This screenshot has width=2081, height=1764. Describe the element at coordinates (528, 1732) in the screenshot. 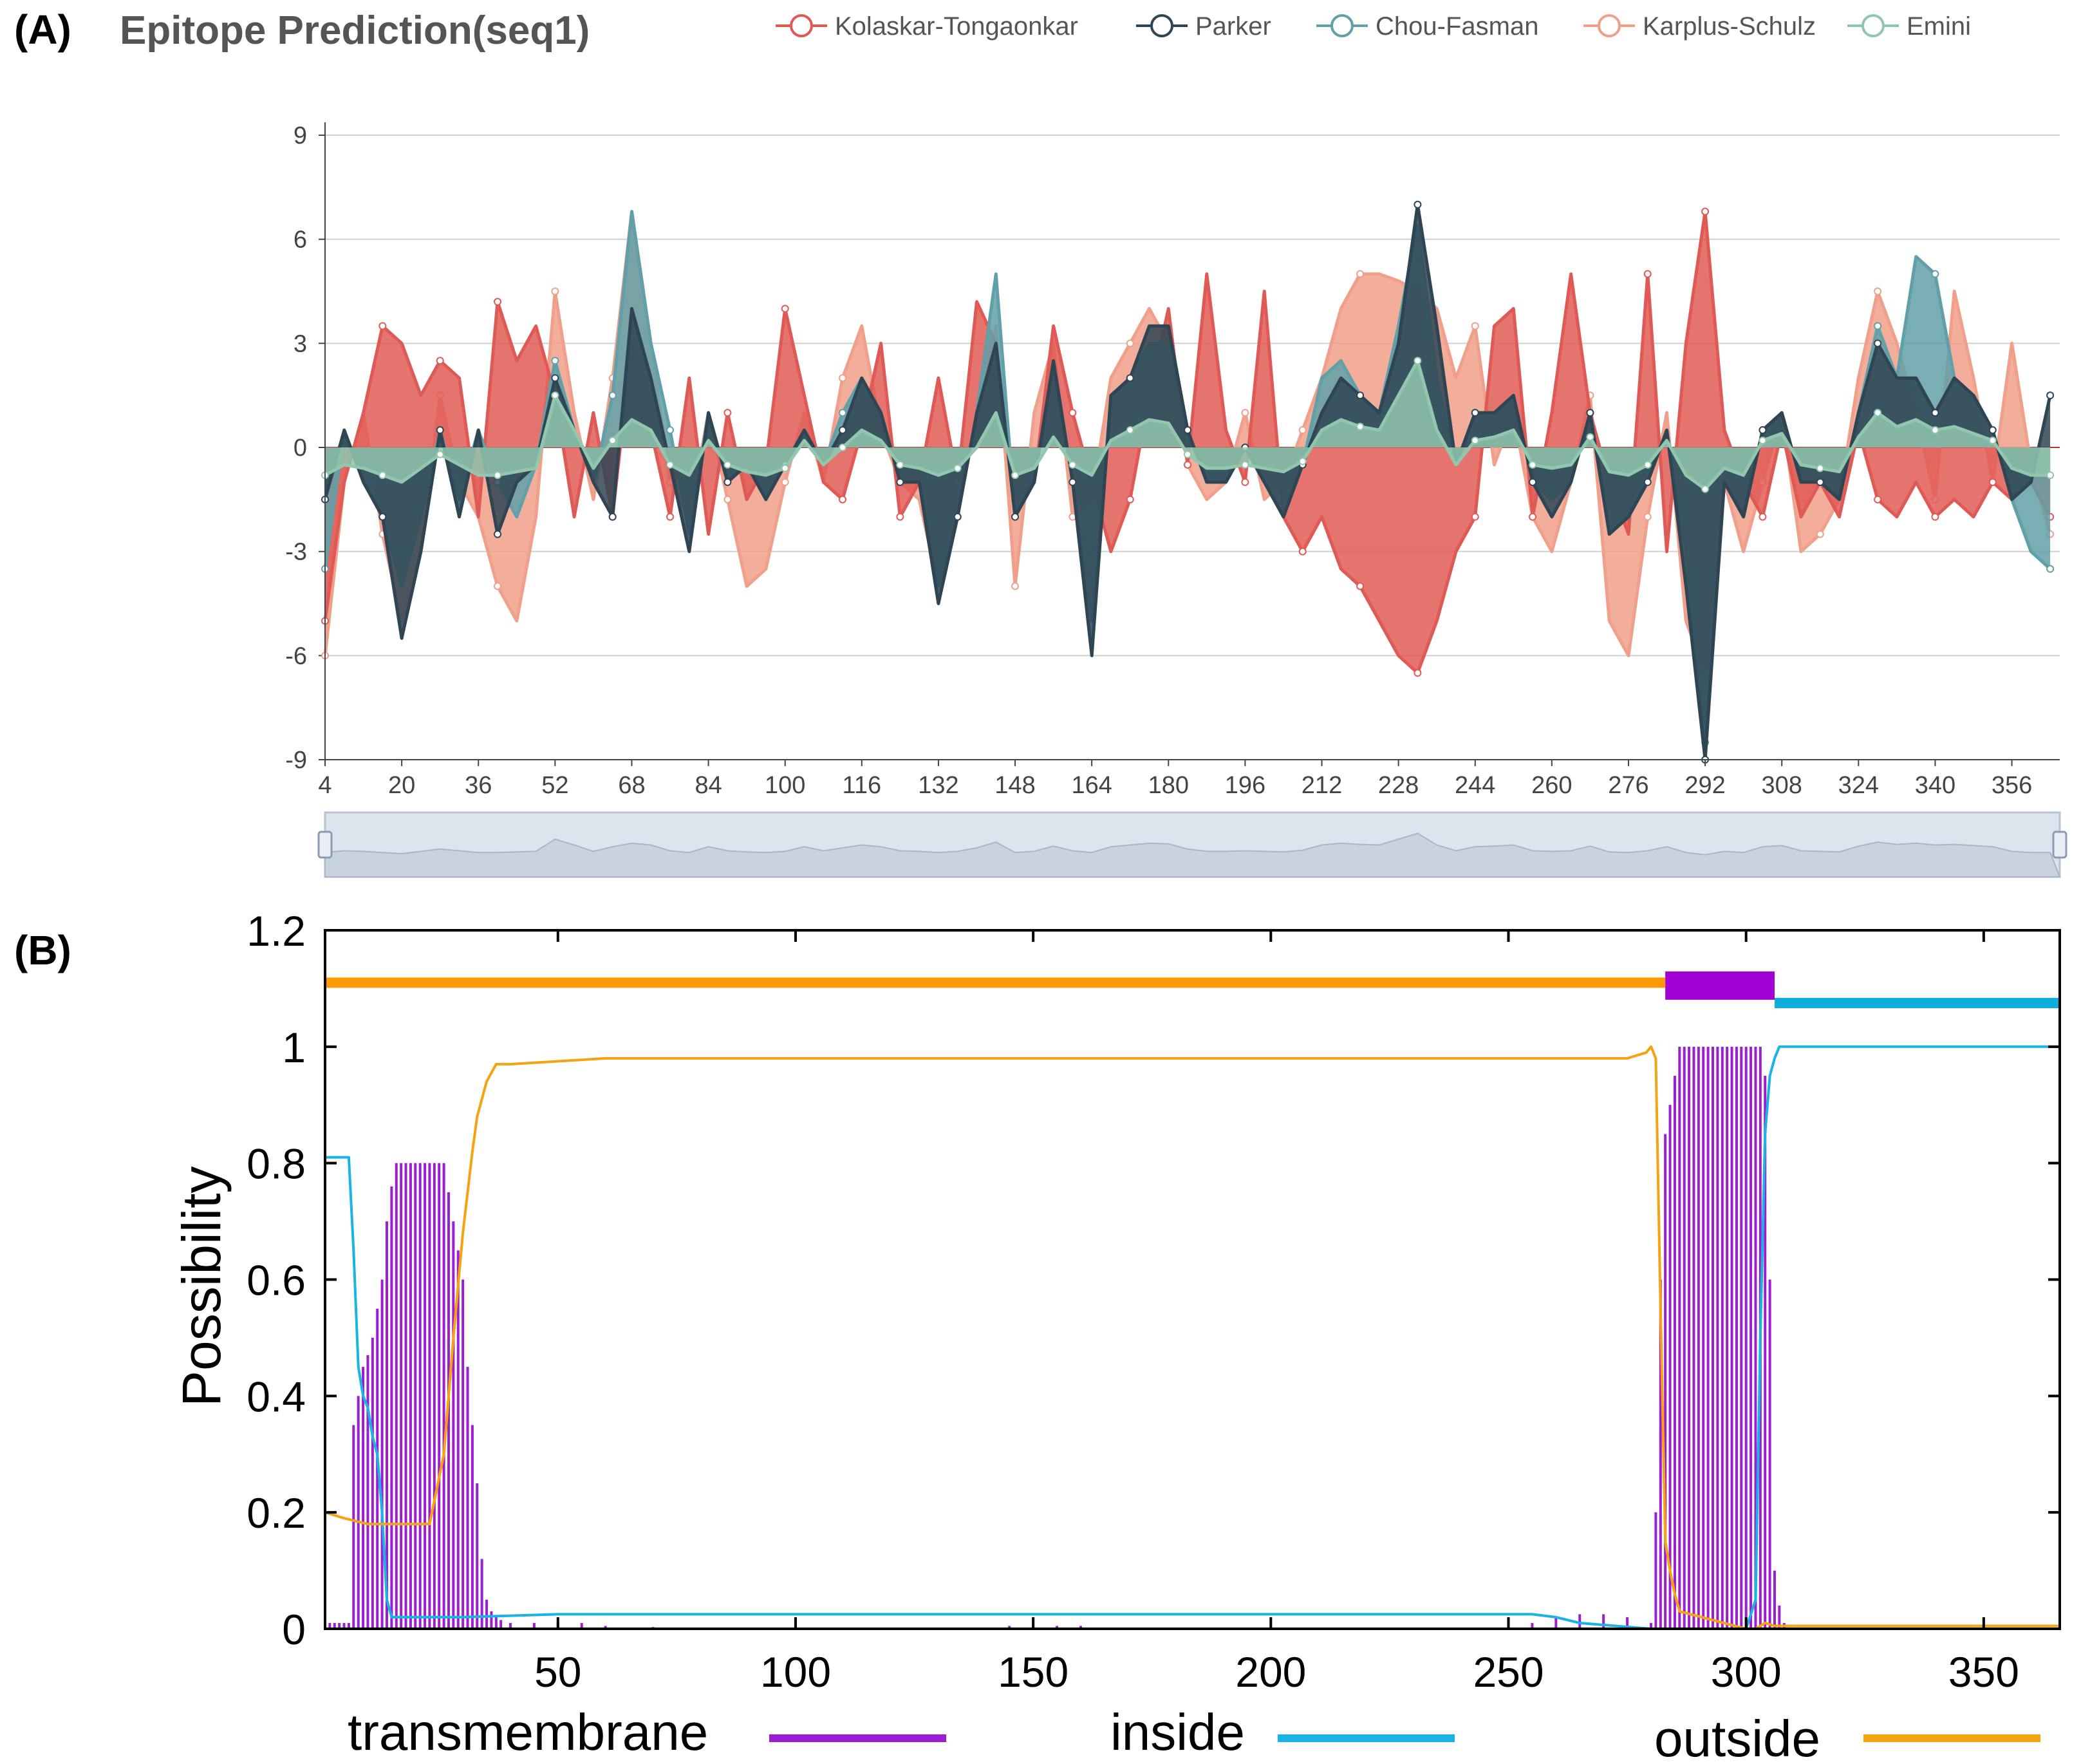

I see `legend-label: transmembrane` at that location.